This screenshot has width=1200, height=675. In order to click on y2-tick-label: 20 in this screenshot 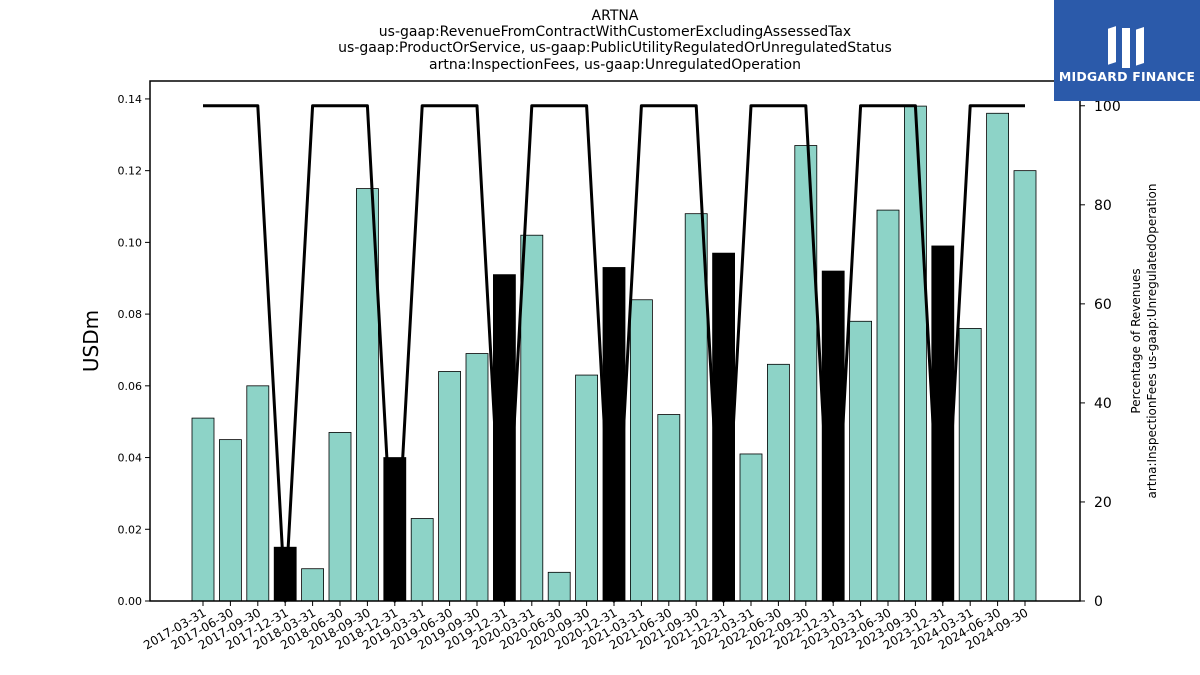, I will do `click(1103, 503)`.